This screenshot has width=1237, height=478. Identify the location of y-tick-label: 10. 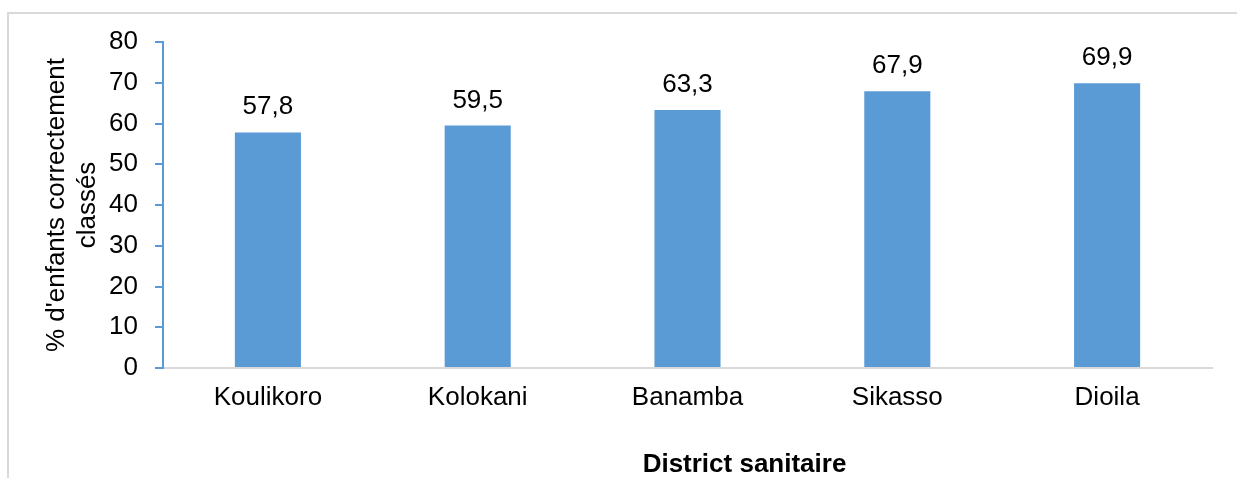
(123, 325).